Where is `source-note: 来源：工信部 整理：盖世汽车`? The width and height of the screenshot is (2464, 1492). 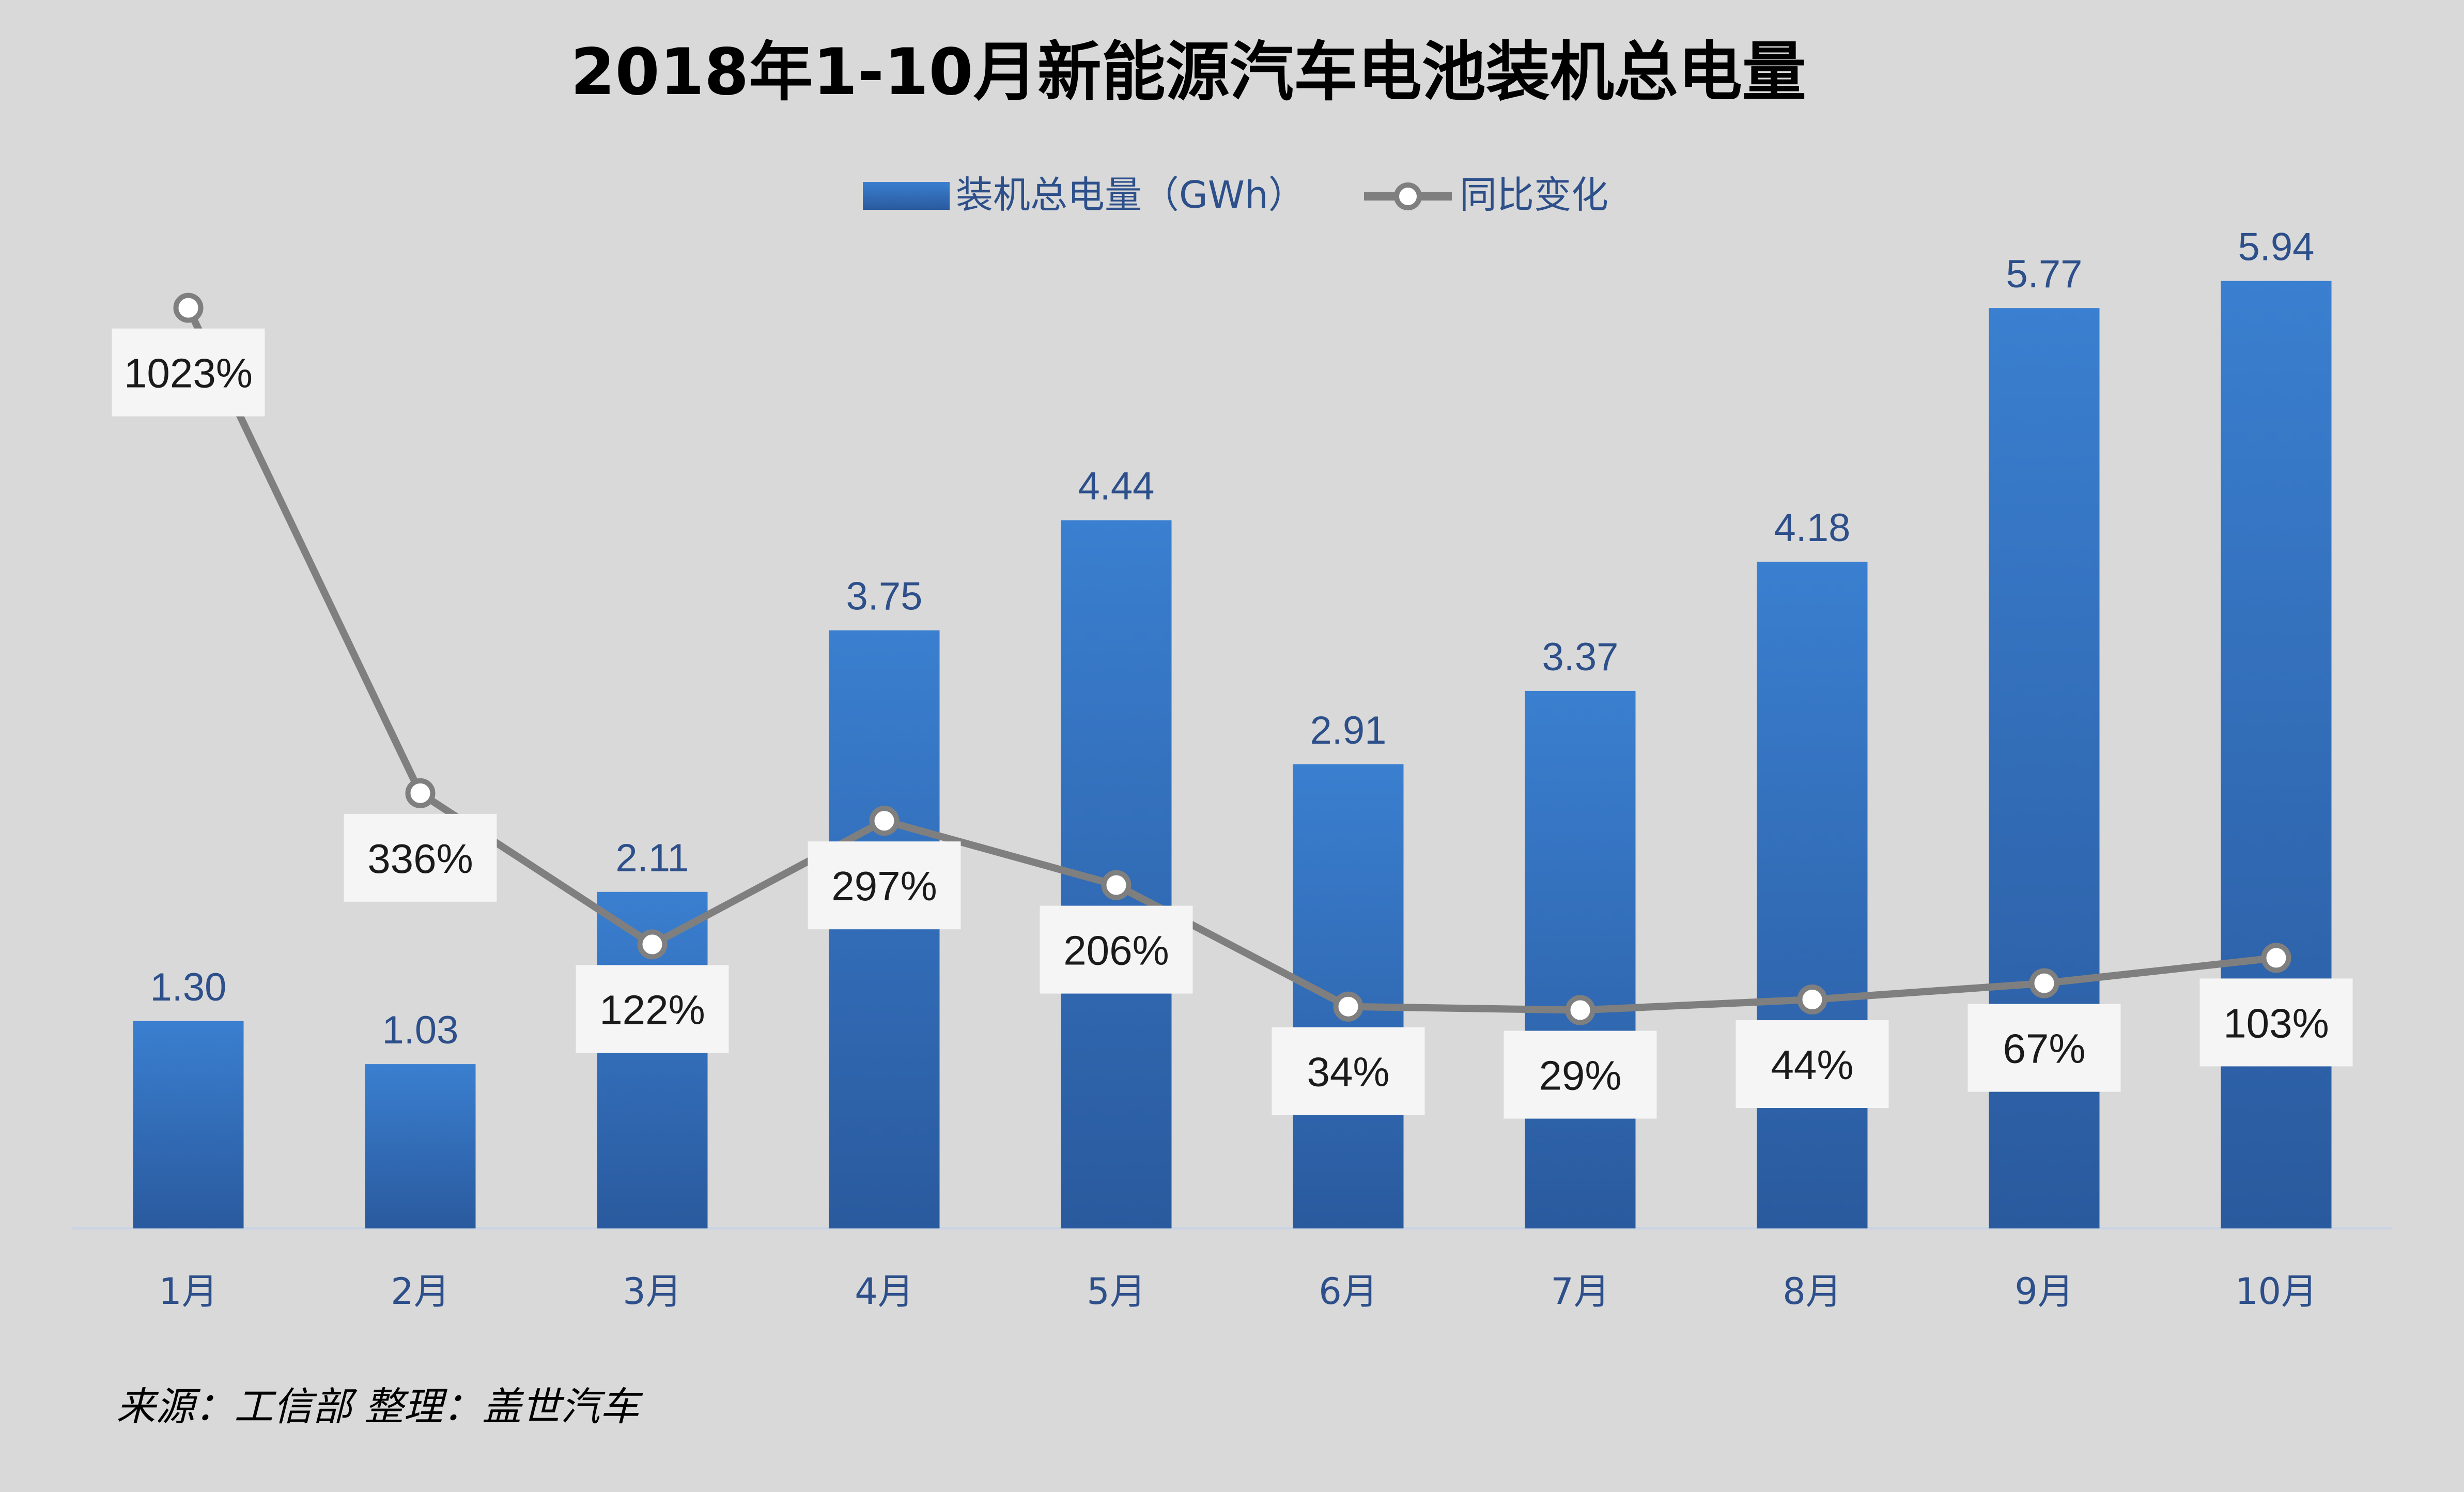
source-note: 来源：工信部 整理：盖世汽车 is located at coordinates (380, 1406).